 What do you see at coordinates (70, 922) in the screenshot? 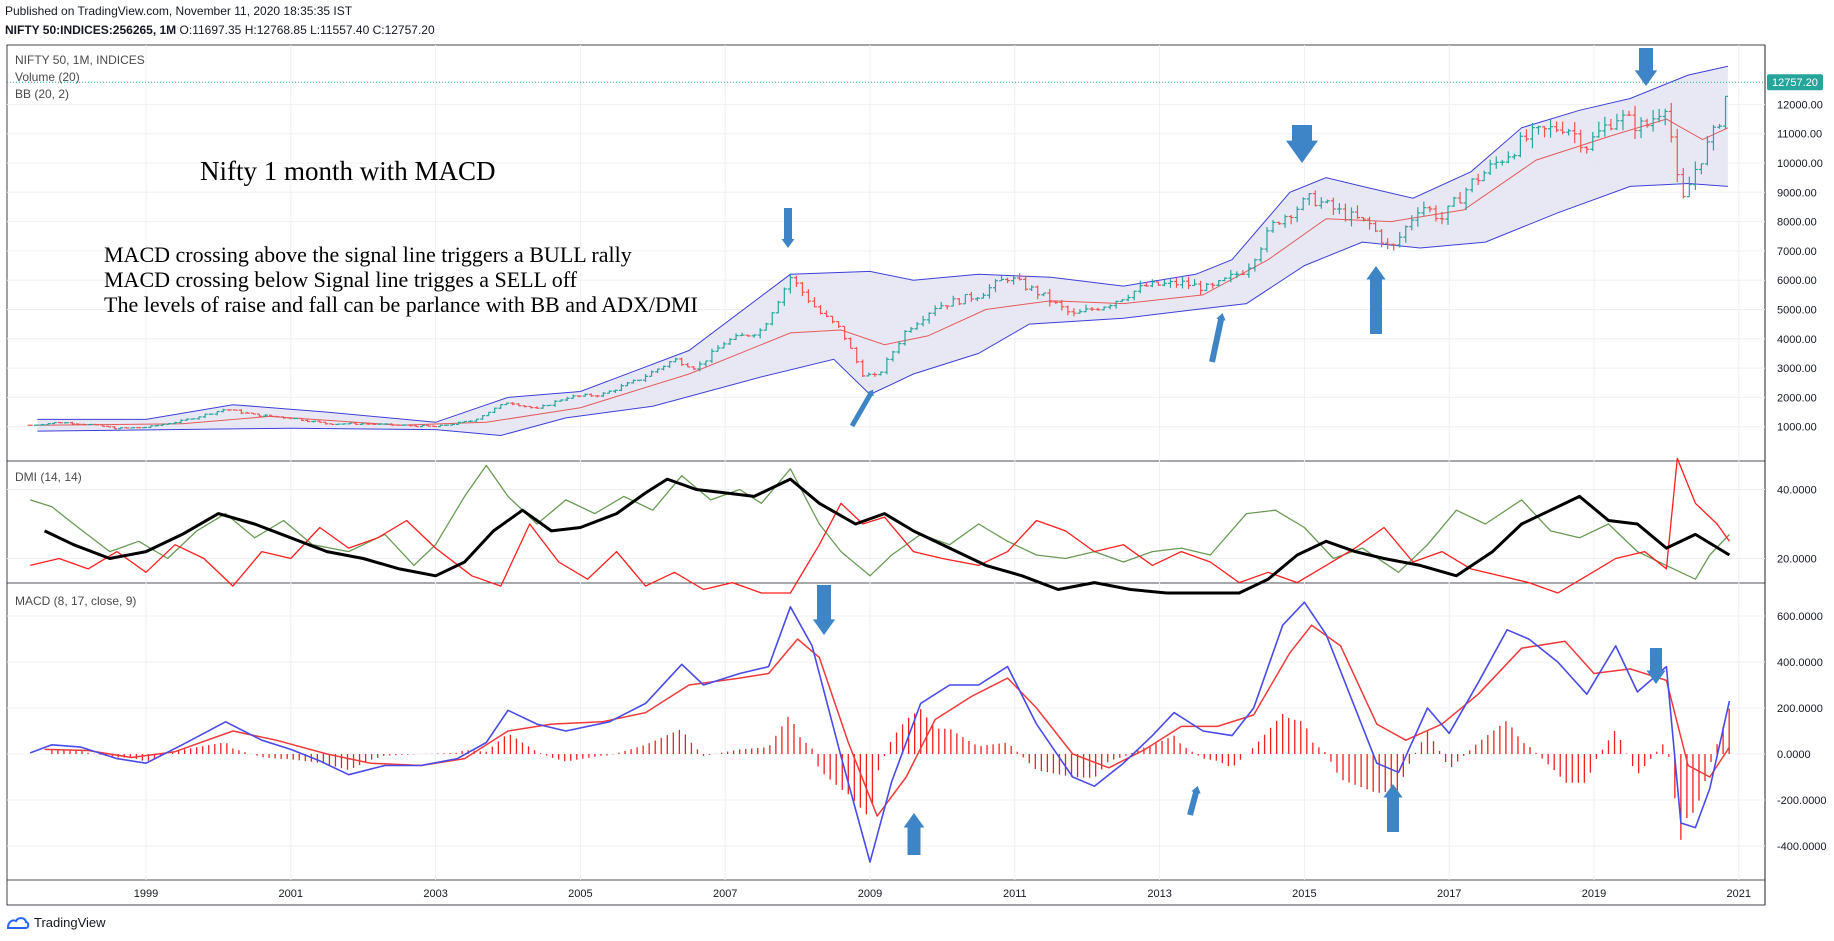
I see `brand-label: TradingView` at bounding box center [70, 922].